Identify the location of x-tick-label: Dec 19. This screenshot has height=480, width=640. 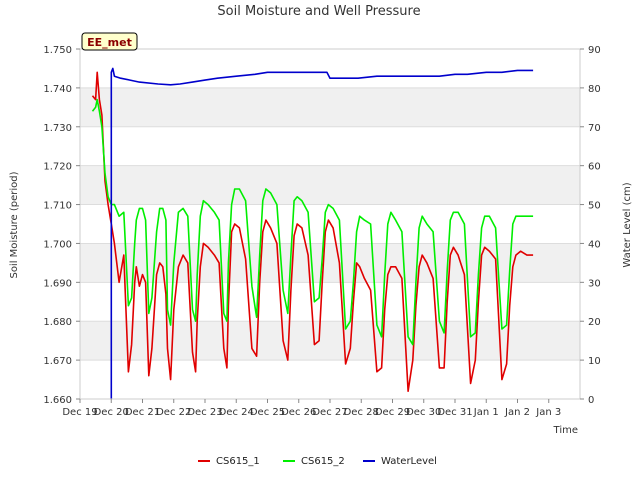
(79, 412).